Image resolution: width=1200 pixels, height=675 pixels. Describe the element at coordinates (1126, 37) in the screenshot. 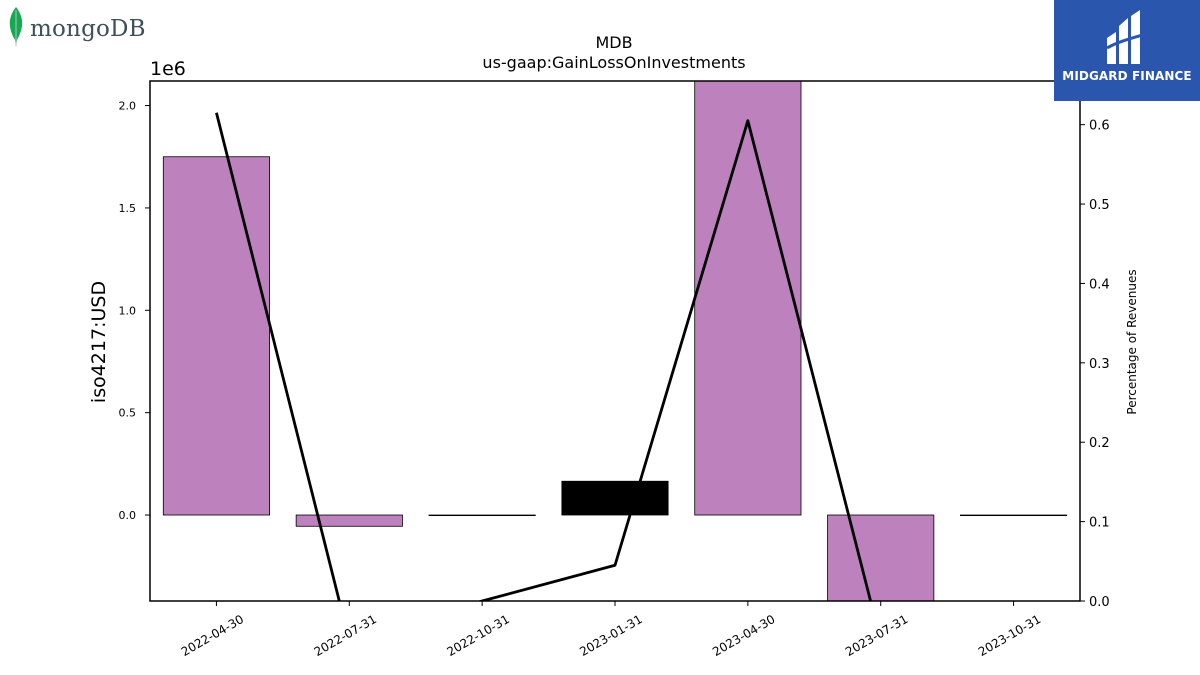

I see `midgard-mark-icon` at that location.